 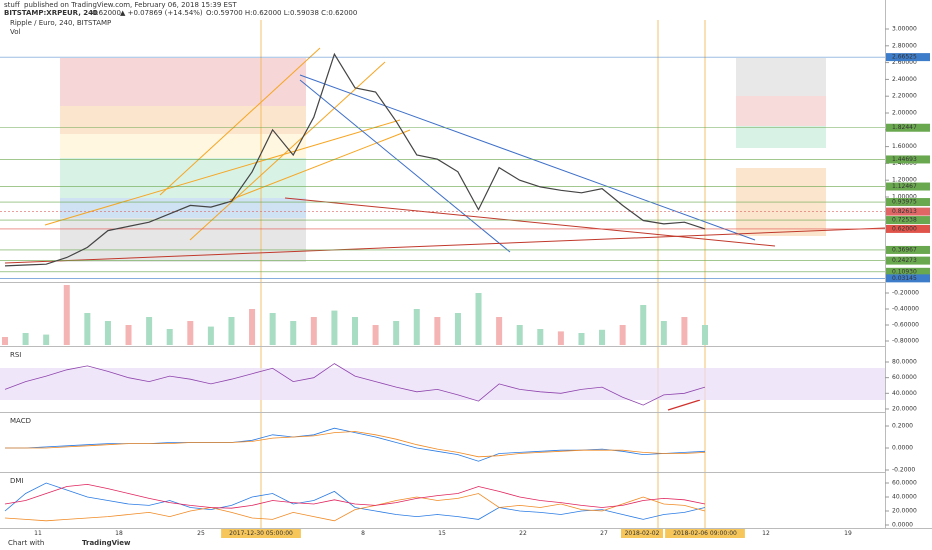 What do you see at coordinates (904, 113) in the screenshot?
I see `y-tick-label: 2.00000` at bounding box center [904, 113].